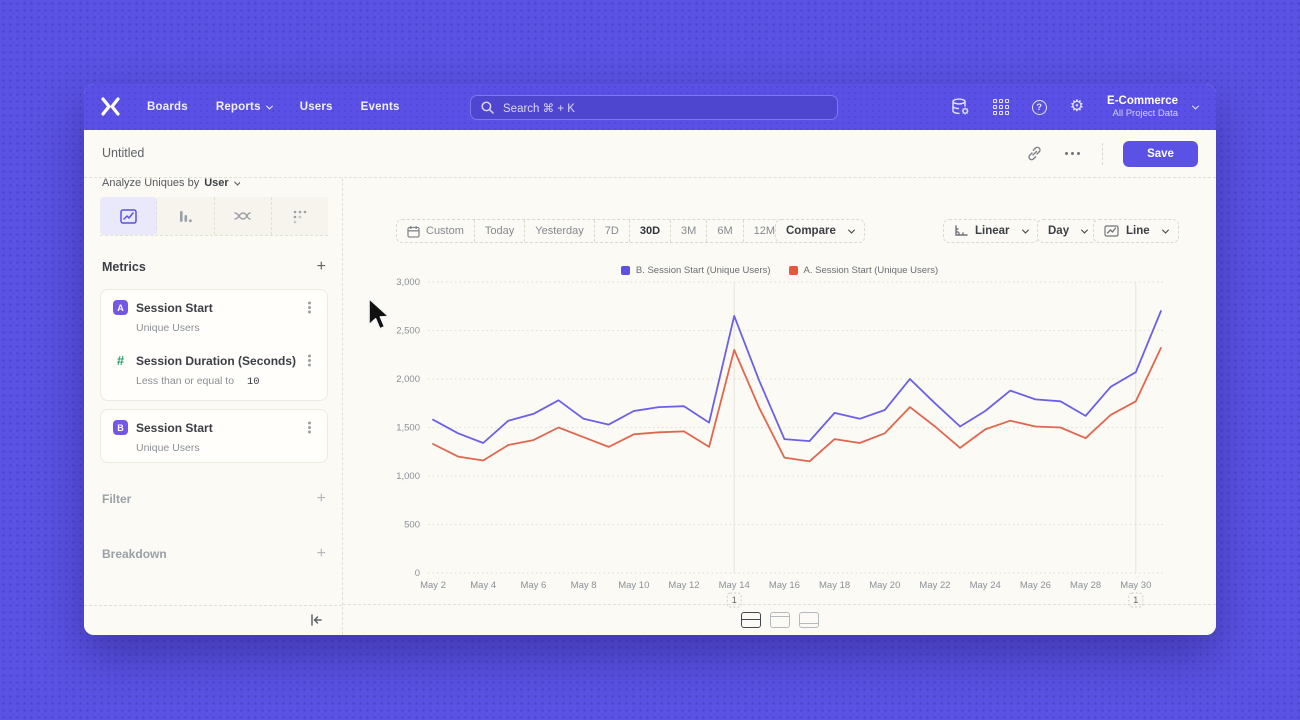 This screenshot has width=1300, height=720. What do you see at coordinates (129, 216) in the screenshot?
I see `tab-insights-line` at bounding box center [129, 216].